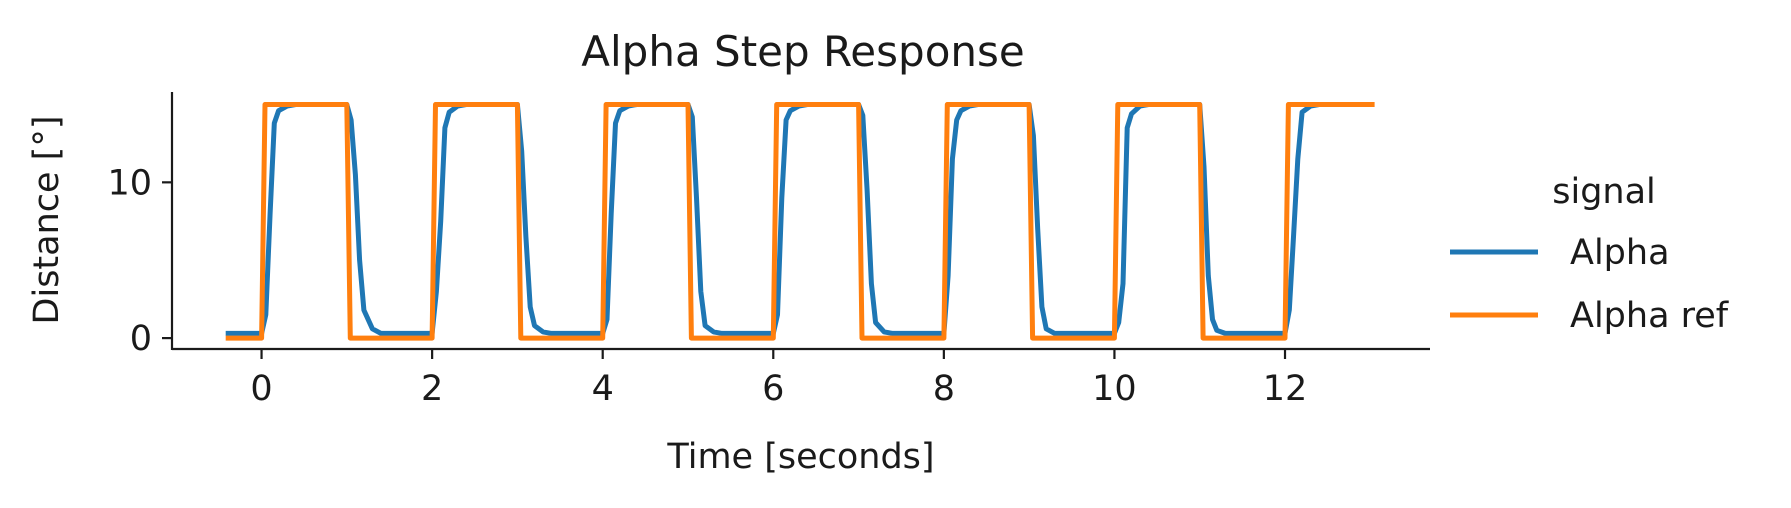 The image size is (1791, 508). I want to click on x-axis-label: Time [seconds], so click(800, 457).